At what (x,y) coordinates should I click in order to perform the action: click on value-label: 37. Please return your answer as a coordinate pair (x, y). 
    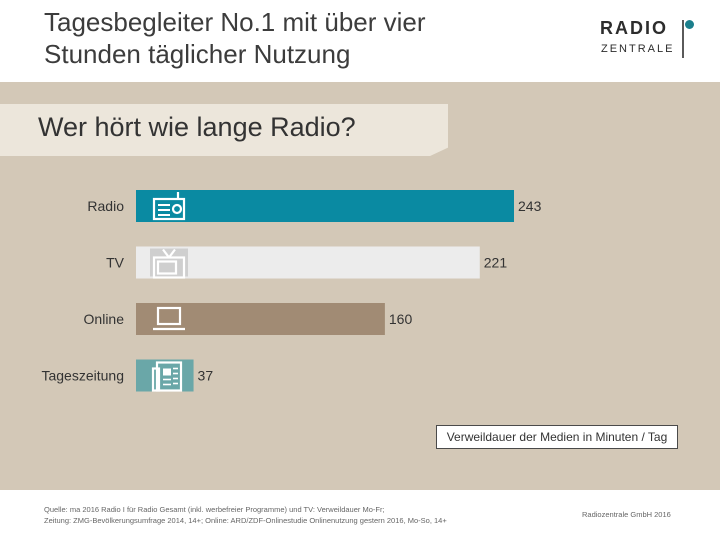
    Looking at the image, I should click on (206, 376).